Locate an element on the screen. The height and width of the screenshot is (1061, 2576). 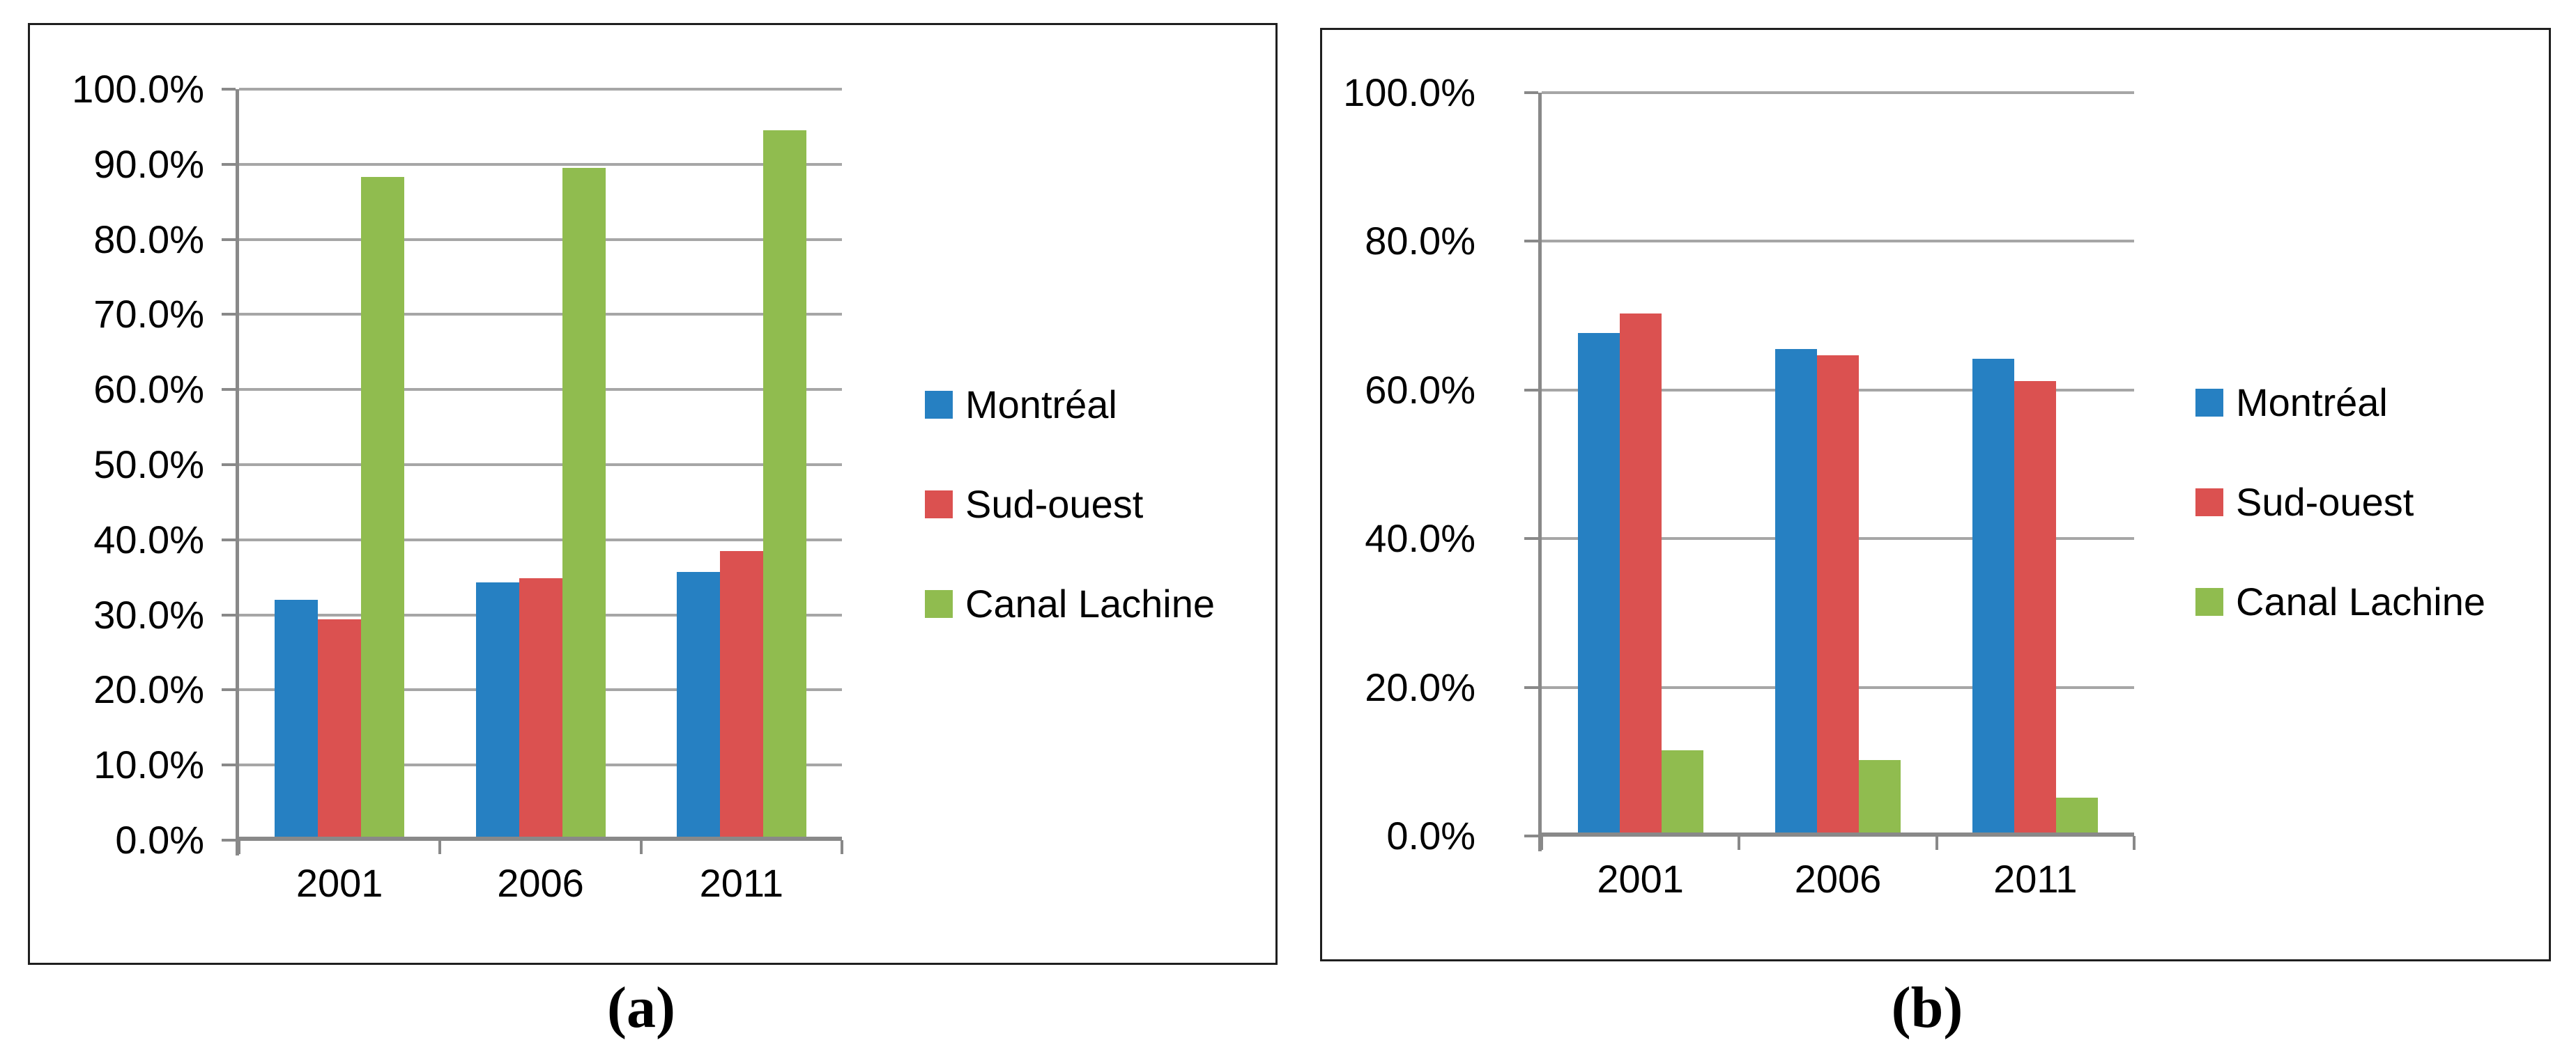
bar-sud-ouest-2001 is located at coordinates (340, 729).